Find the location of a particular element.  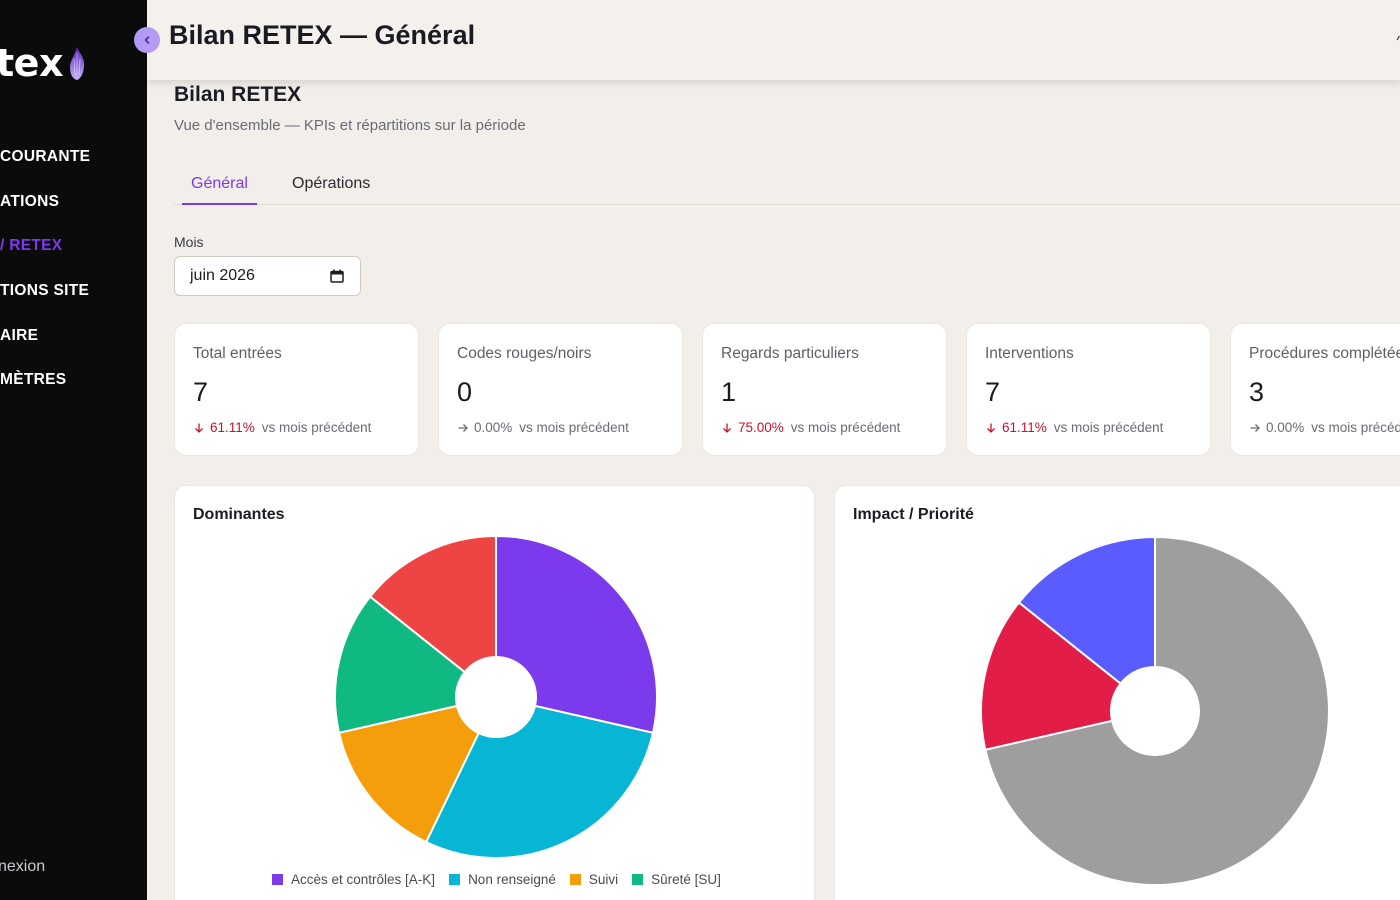

month-label: Mois is located at coordinates (189, 242).